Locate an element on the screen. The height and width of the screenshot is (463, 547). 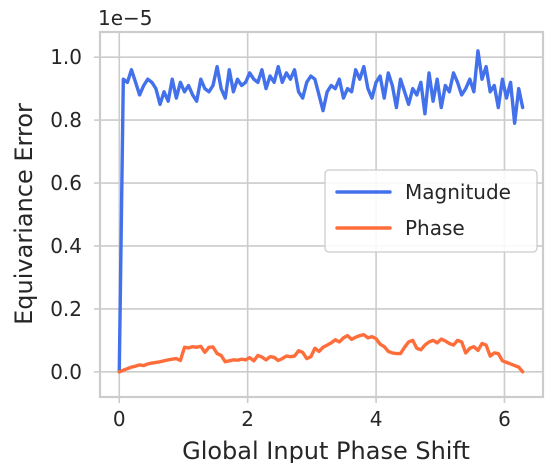
y-tick-label: 0.8 is located at coordinates (66, 120).